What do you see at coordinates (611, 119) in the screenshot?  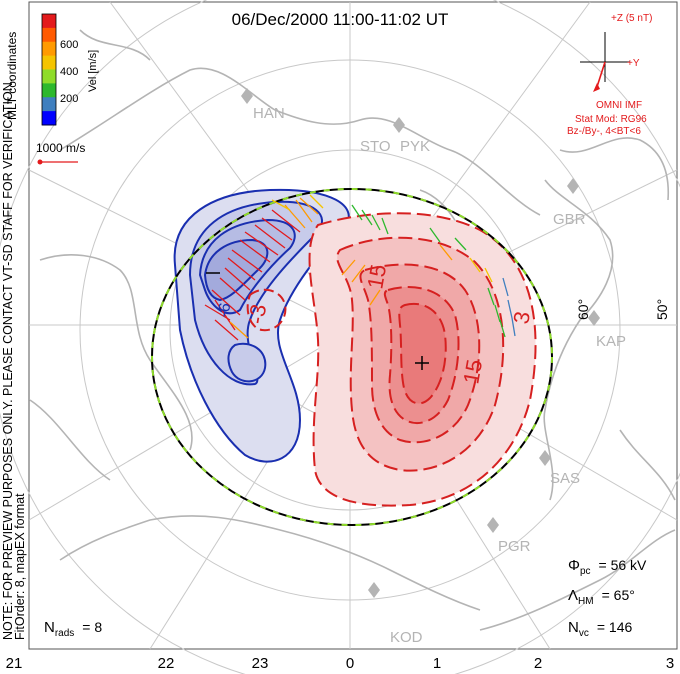 I see `imf-model: Stat Mod: RG96` at bounding box center [611, 119].